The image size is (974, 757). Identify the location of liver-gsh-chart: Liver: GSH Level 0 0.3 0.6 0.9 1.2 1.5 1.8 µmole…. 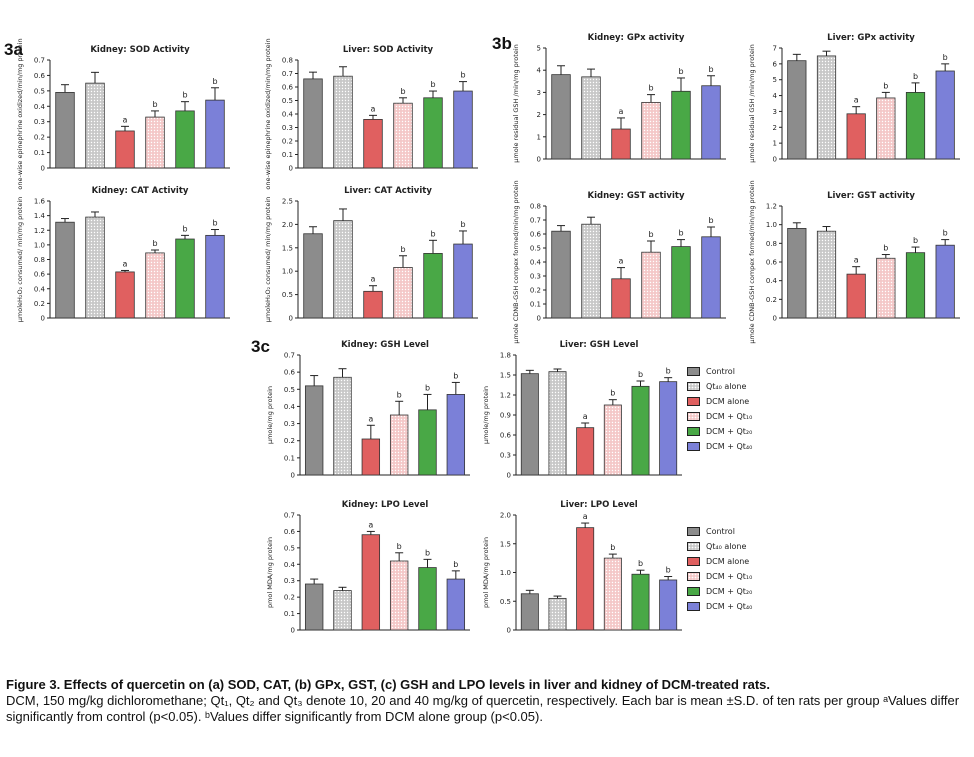
(582, 410).